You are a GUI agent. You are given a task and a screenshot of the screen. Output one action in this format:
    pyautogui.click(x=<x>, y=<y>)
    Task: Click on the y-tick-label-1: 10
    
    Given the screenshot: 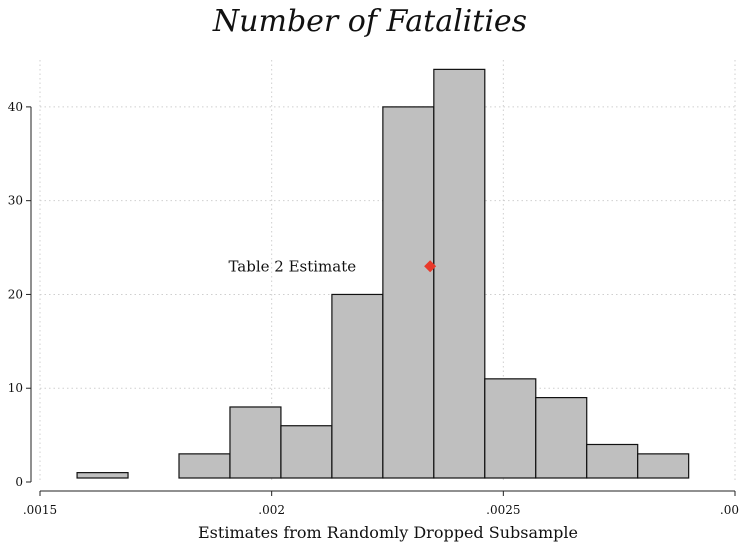 What is the action you would take?
    pyautogui.click(x=15, y=388)
    